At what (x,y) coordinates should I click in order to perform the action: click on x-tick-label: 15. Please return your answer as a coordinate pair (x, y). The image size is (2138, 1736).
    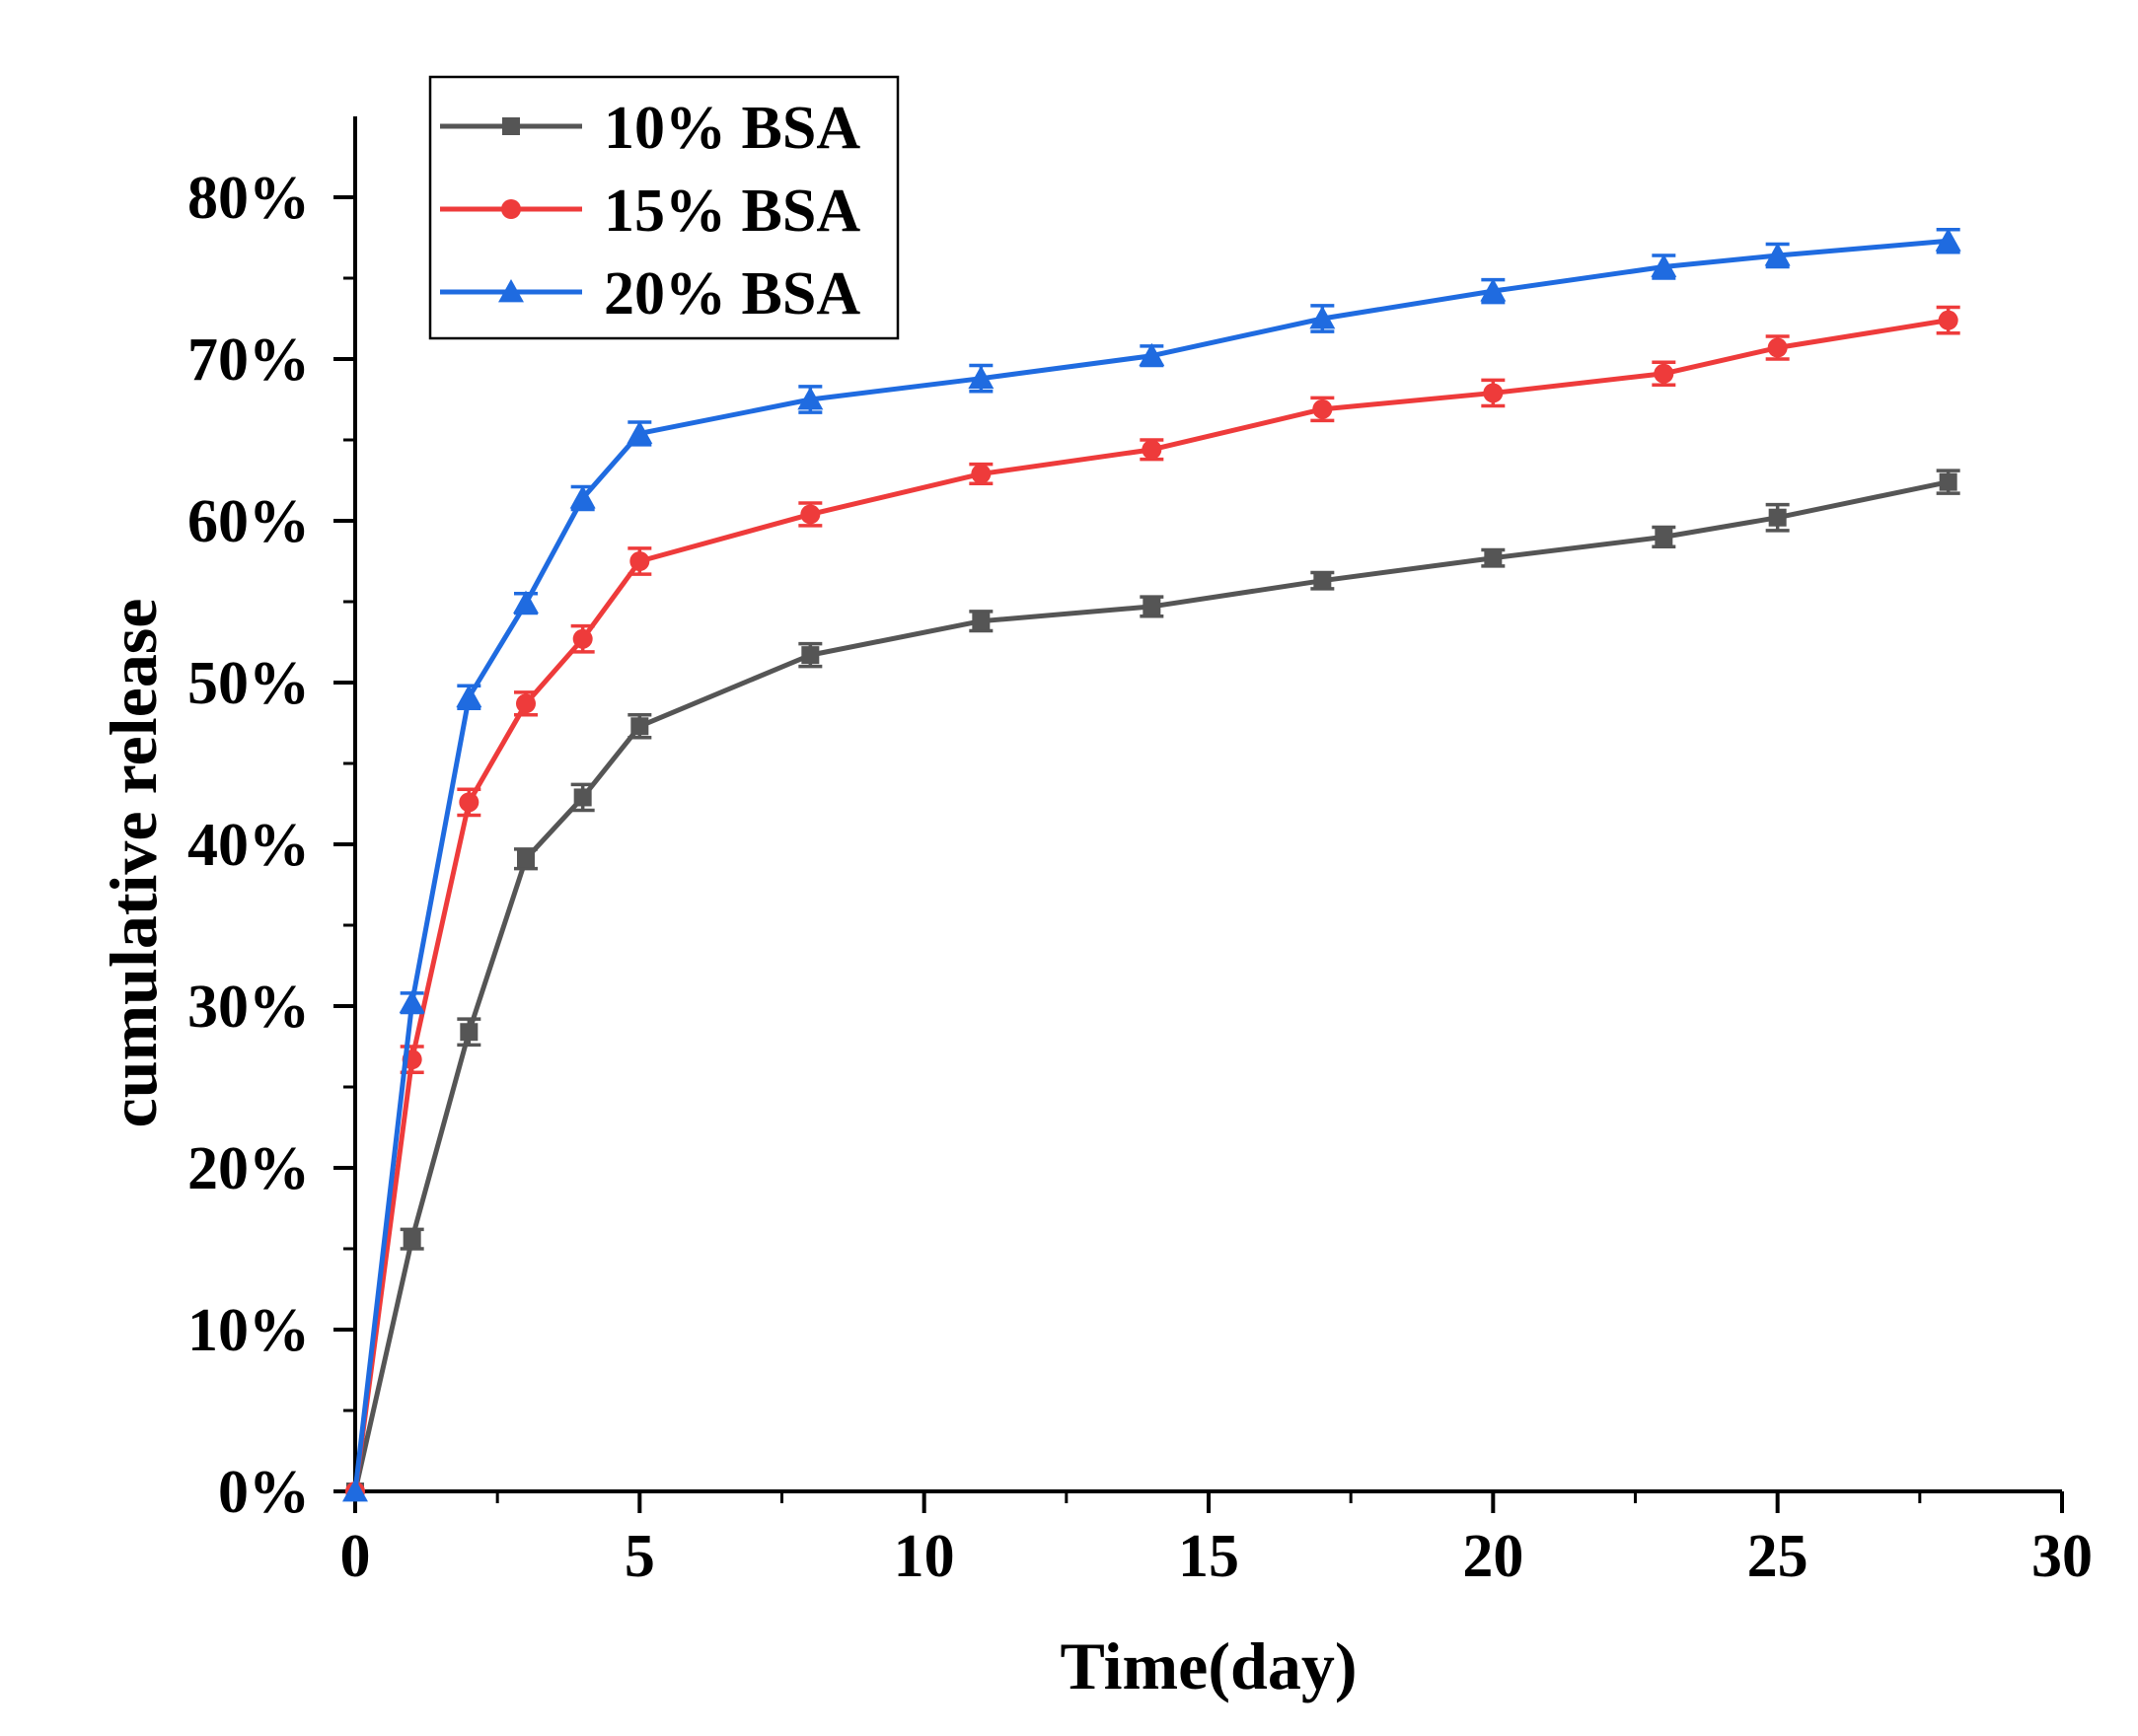
    Looking at the image, I should click on (1208, 1556).